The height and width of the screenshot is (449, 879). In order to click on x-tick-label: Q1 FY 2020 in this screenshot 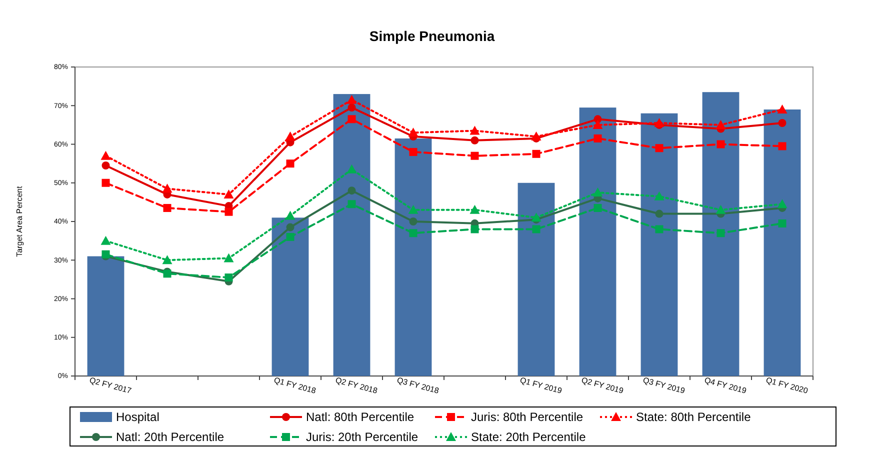, I will do `click(787, 386)`.